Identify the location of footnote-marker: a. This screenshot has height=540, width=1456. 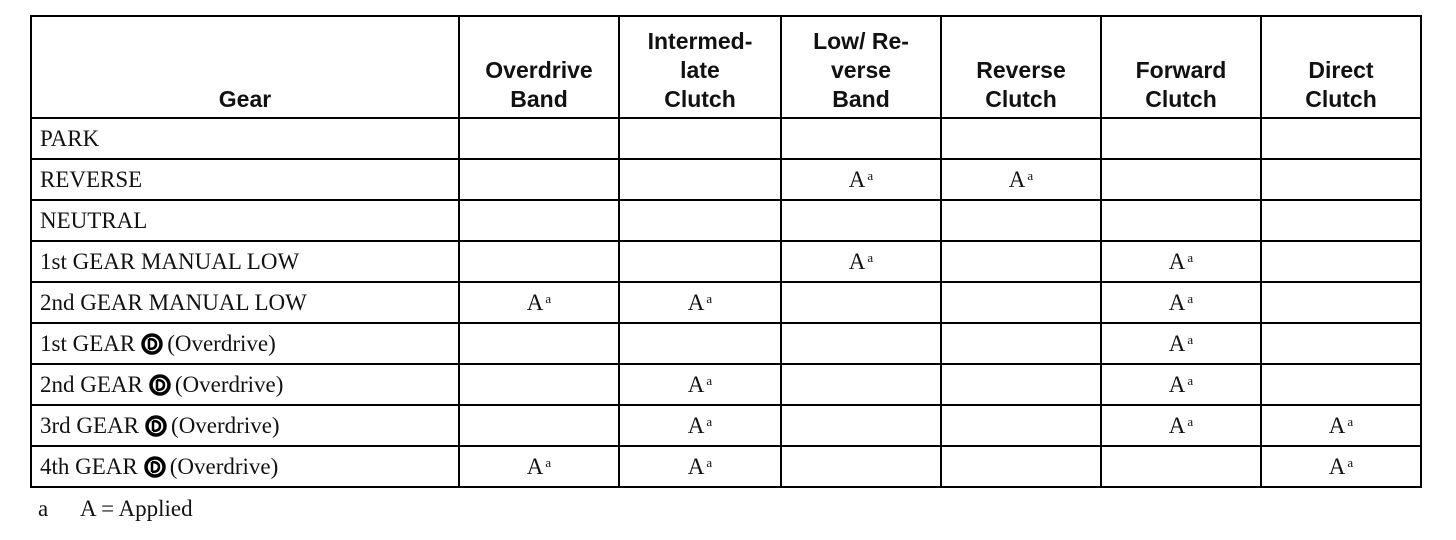
(43, 508).